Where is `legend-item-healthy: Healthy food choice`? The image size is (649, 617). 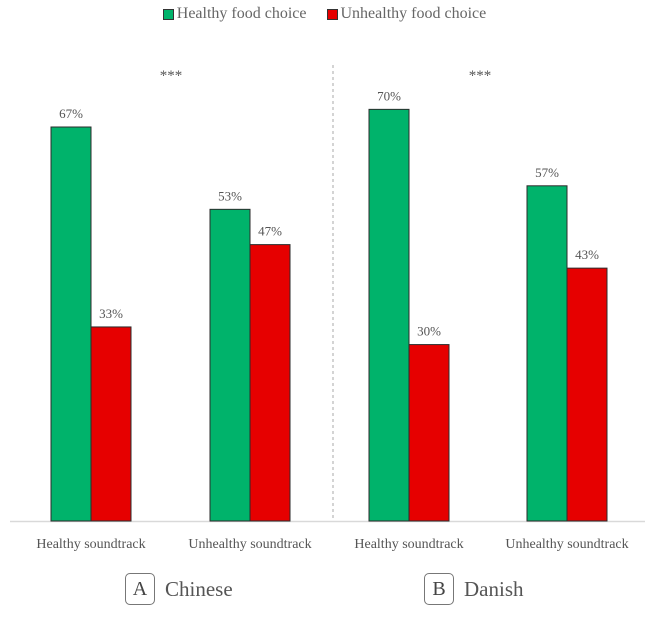 legend-item-healthy: Healthy food choice is located at coordinates (234, 14).